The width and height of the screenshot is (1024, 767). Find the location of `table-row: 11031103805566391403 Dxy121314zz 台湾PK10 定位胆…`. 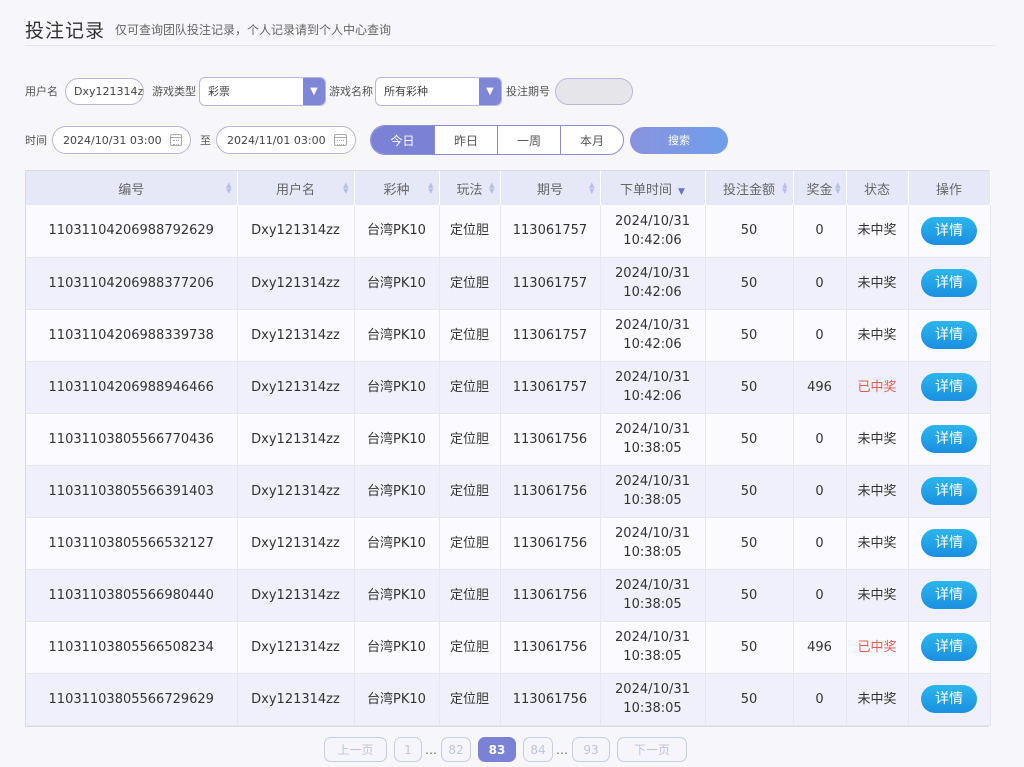

table-row: 11031103805566391403 Dxy121314zz 台湾PK10 定位胆… is located at coordinates (508, 491).